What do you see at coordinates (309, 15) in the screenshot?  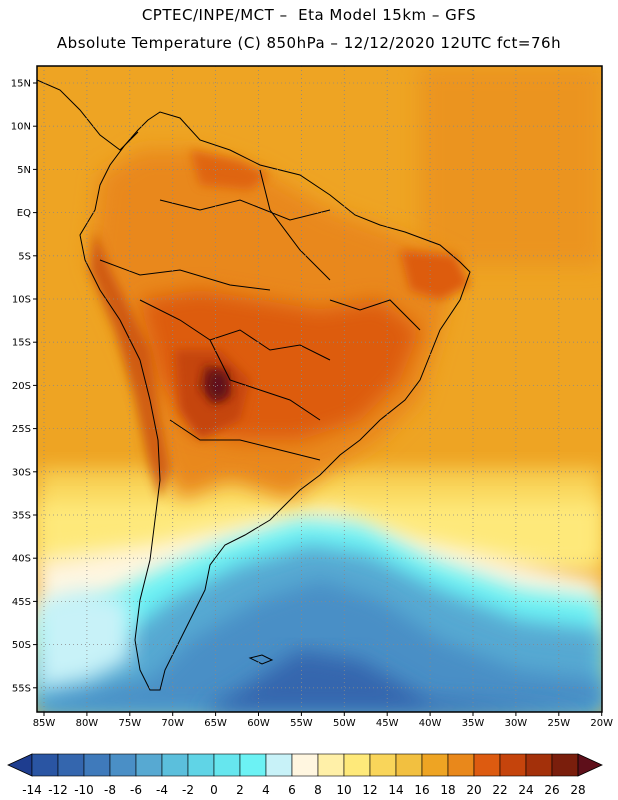 I see `map-title-line1: CPTEC/INPE/MCT – Eta Model 15km – GFS` at bounding box center [309, 15].